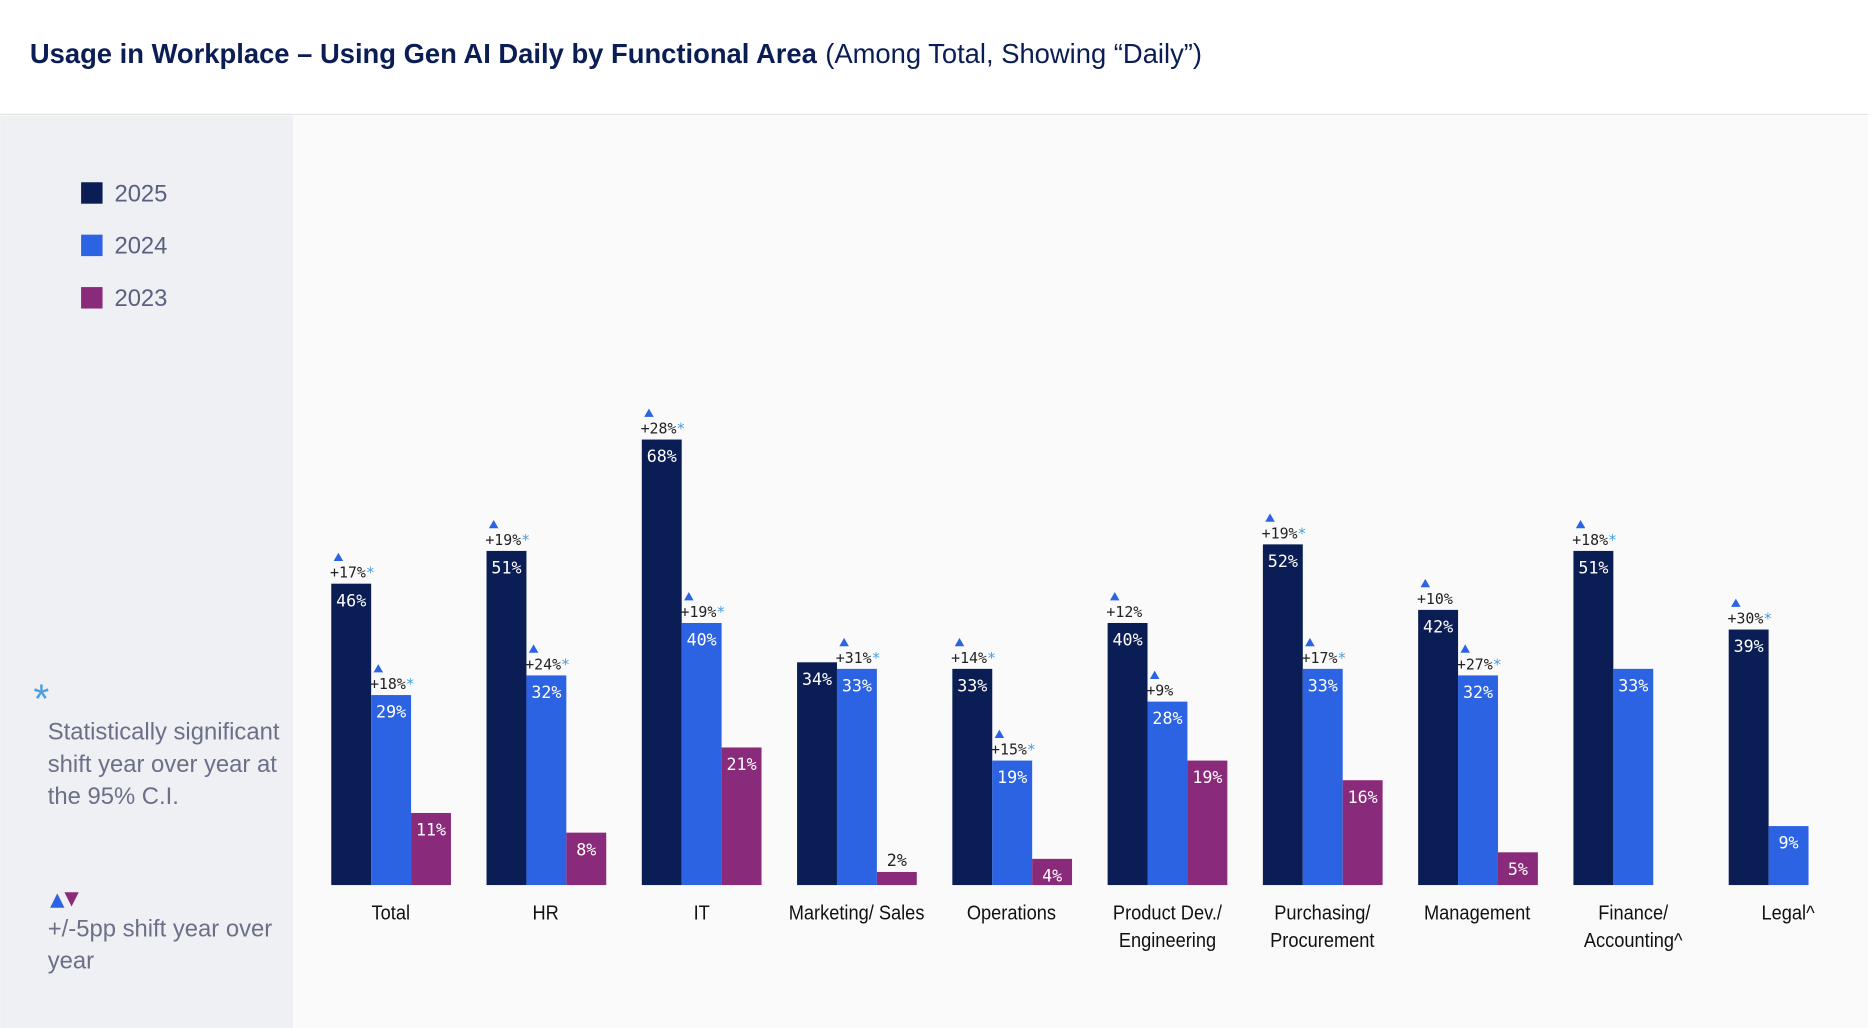  What do you see at coordinates (1124, 612) in the screenshot?
I see `shift-label: +12%` at bounding box center [1124, 612].